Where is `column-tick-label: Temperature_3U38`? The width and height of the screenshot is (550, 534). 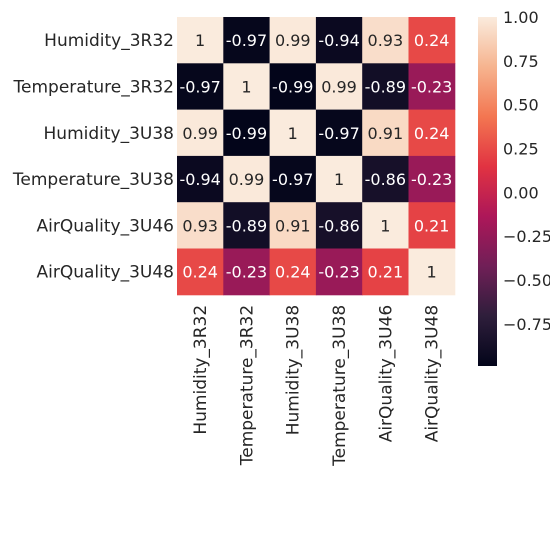
column-tick-label: Temperature_3U38 is located at coordinates (340, 386).